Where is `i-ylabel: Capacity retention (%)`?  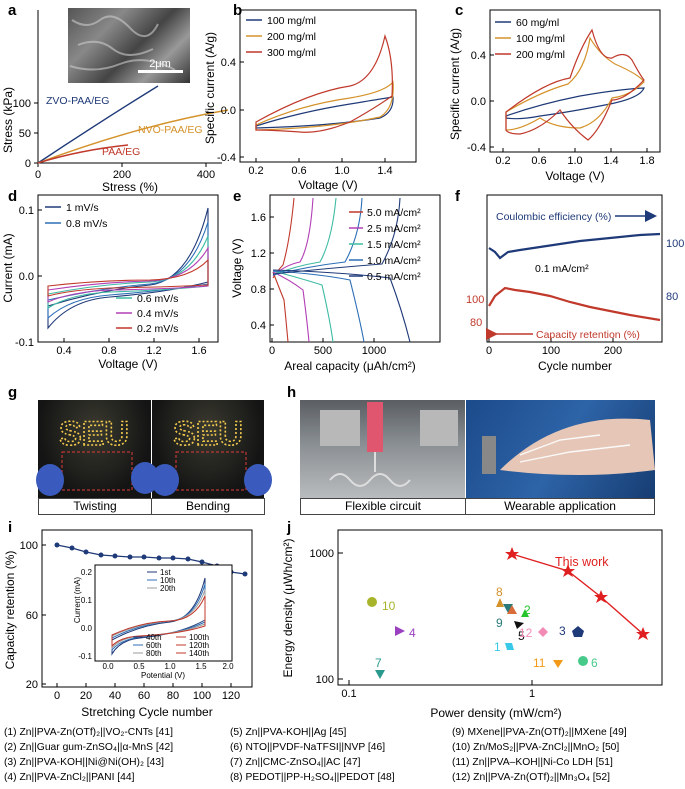
i-ylabel: Capacity retention (%) is located at coordinates (10, 610).